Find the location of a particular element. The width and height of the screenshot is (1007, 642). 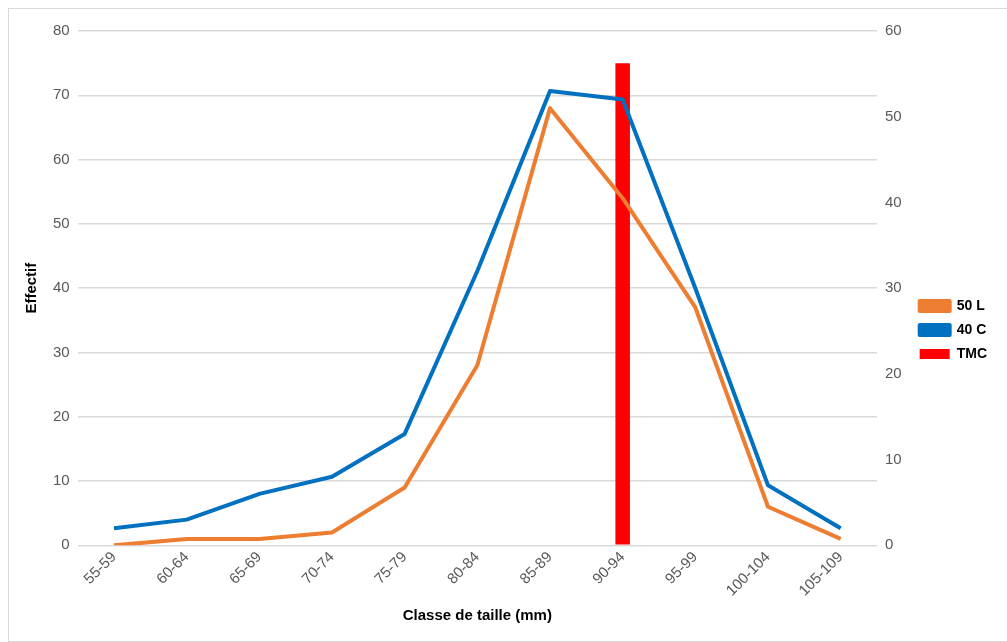

y2-tick-label: 60 is located at coordinates (893, 30).